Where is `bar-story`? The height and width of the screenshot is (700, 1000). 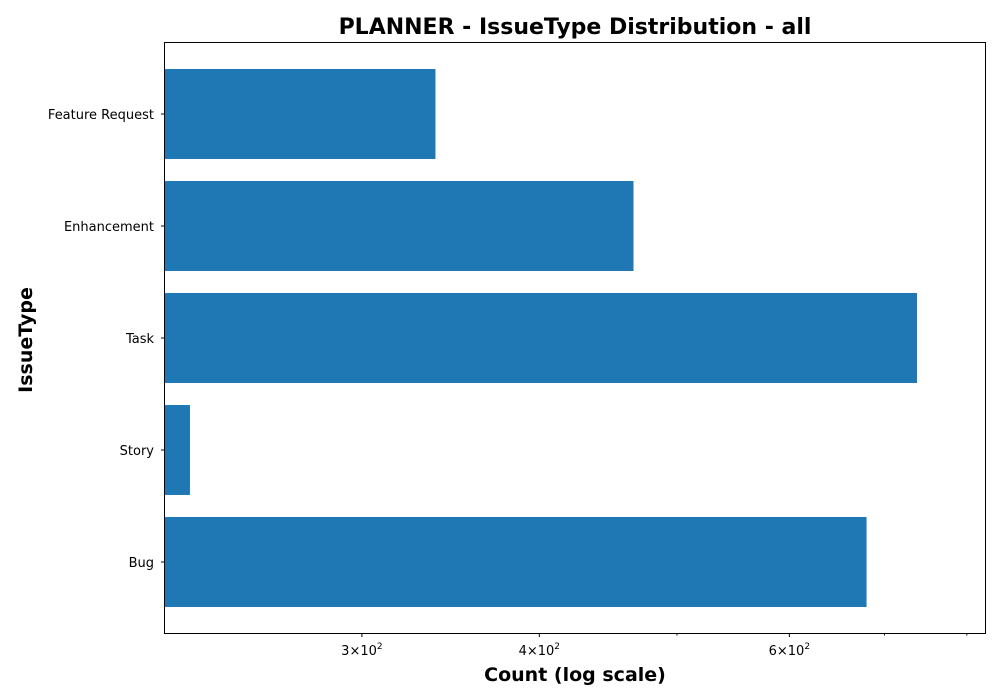 bar-story is located at coordinates (177, 450).